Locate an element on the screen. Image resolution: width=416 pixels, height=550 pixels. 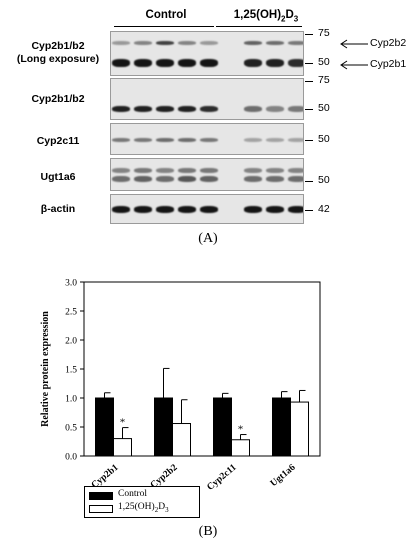
mw-tick-50c is located at coordinates (309, 140).